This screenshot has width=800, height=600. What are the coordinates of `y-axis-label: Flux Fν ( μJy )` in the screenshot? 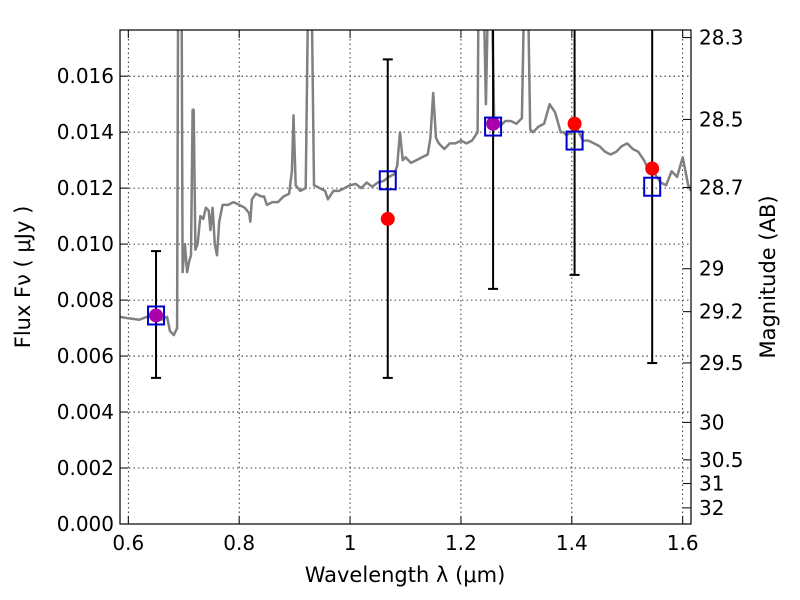 It's located at (23, 277).